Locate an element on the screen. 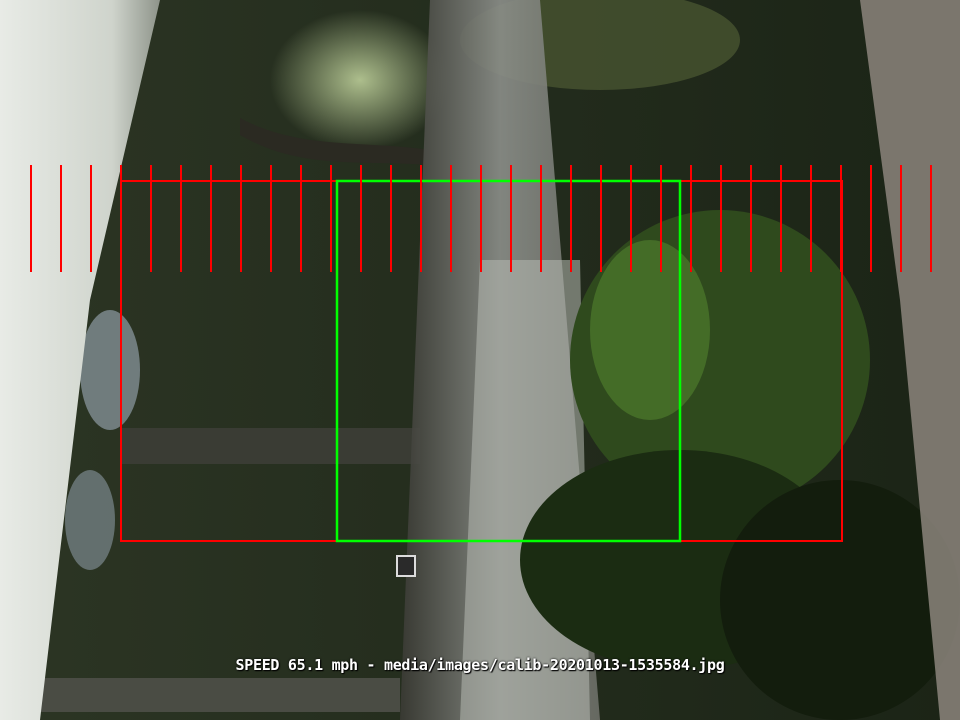 The width and height of the screenshot is (960, 720). speed-unit: mph is located at coordinates (345, 665).